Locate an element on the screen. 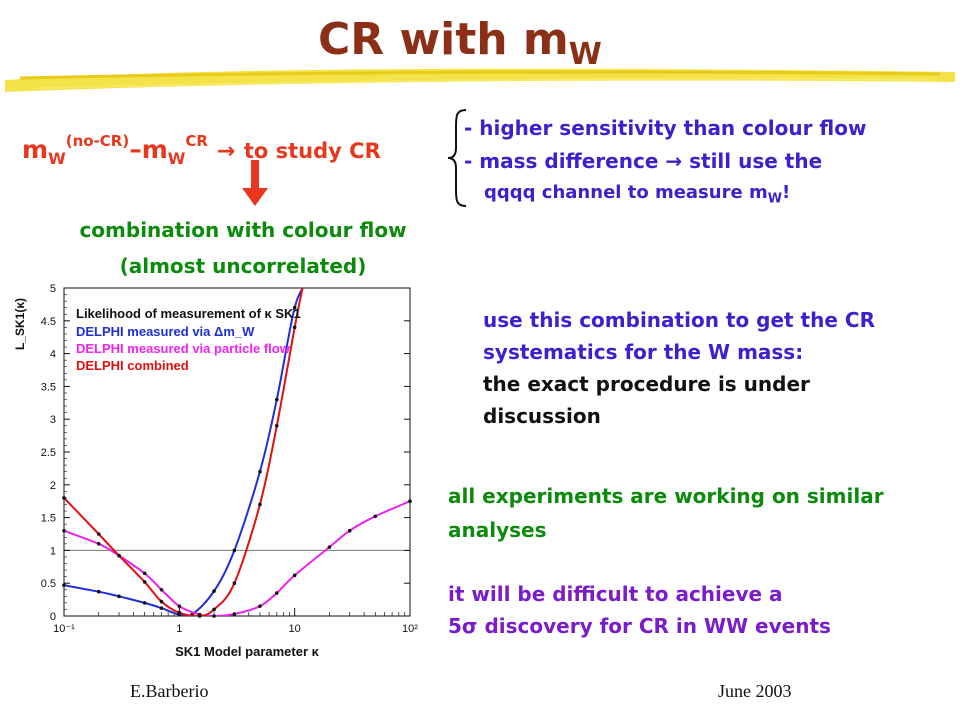 The height and width of the screenshot is (720, 960). note-green-line2: analyses is located at coordinates (497, 530).